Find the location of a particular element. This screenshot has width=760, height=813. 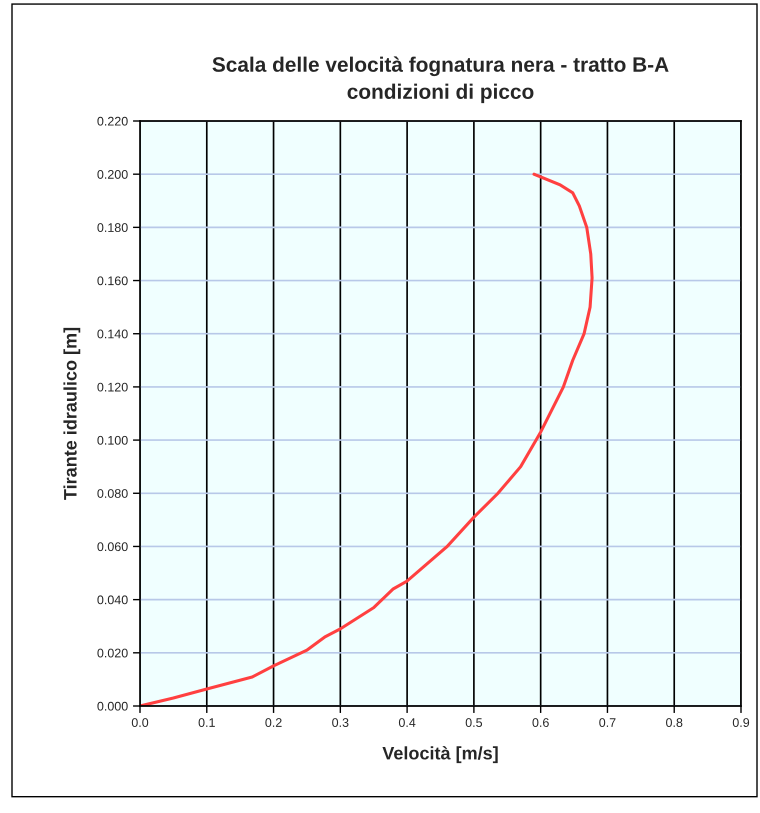

x-axis-title: Velocità [m/s] is located at coordinates (440, 755).